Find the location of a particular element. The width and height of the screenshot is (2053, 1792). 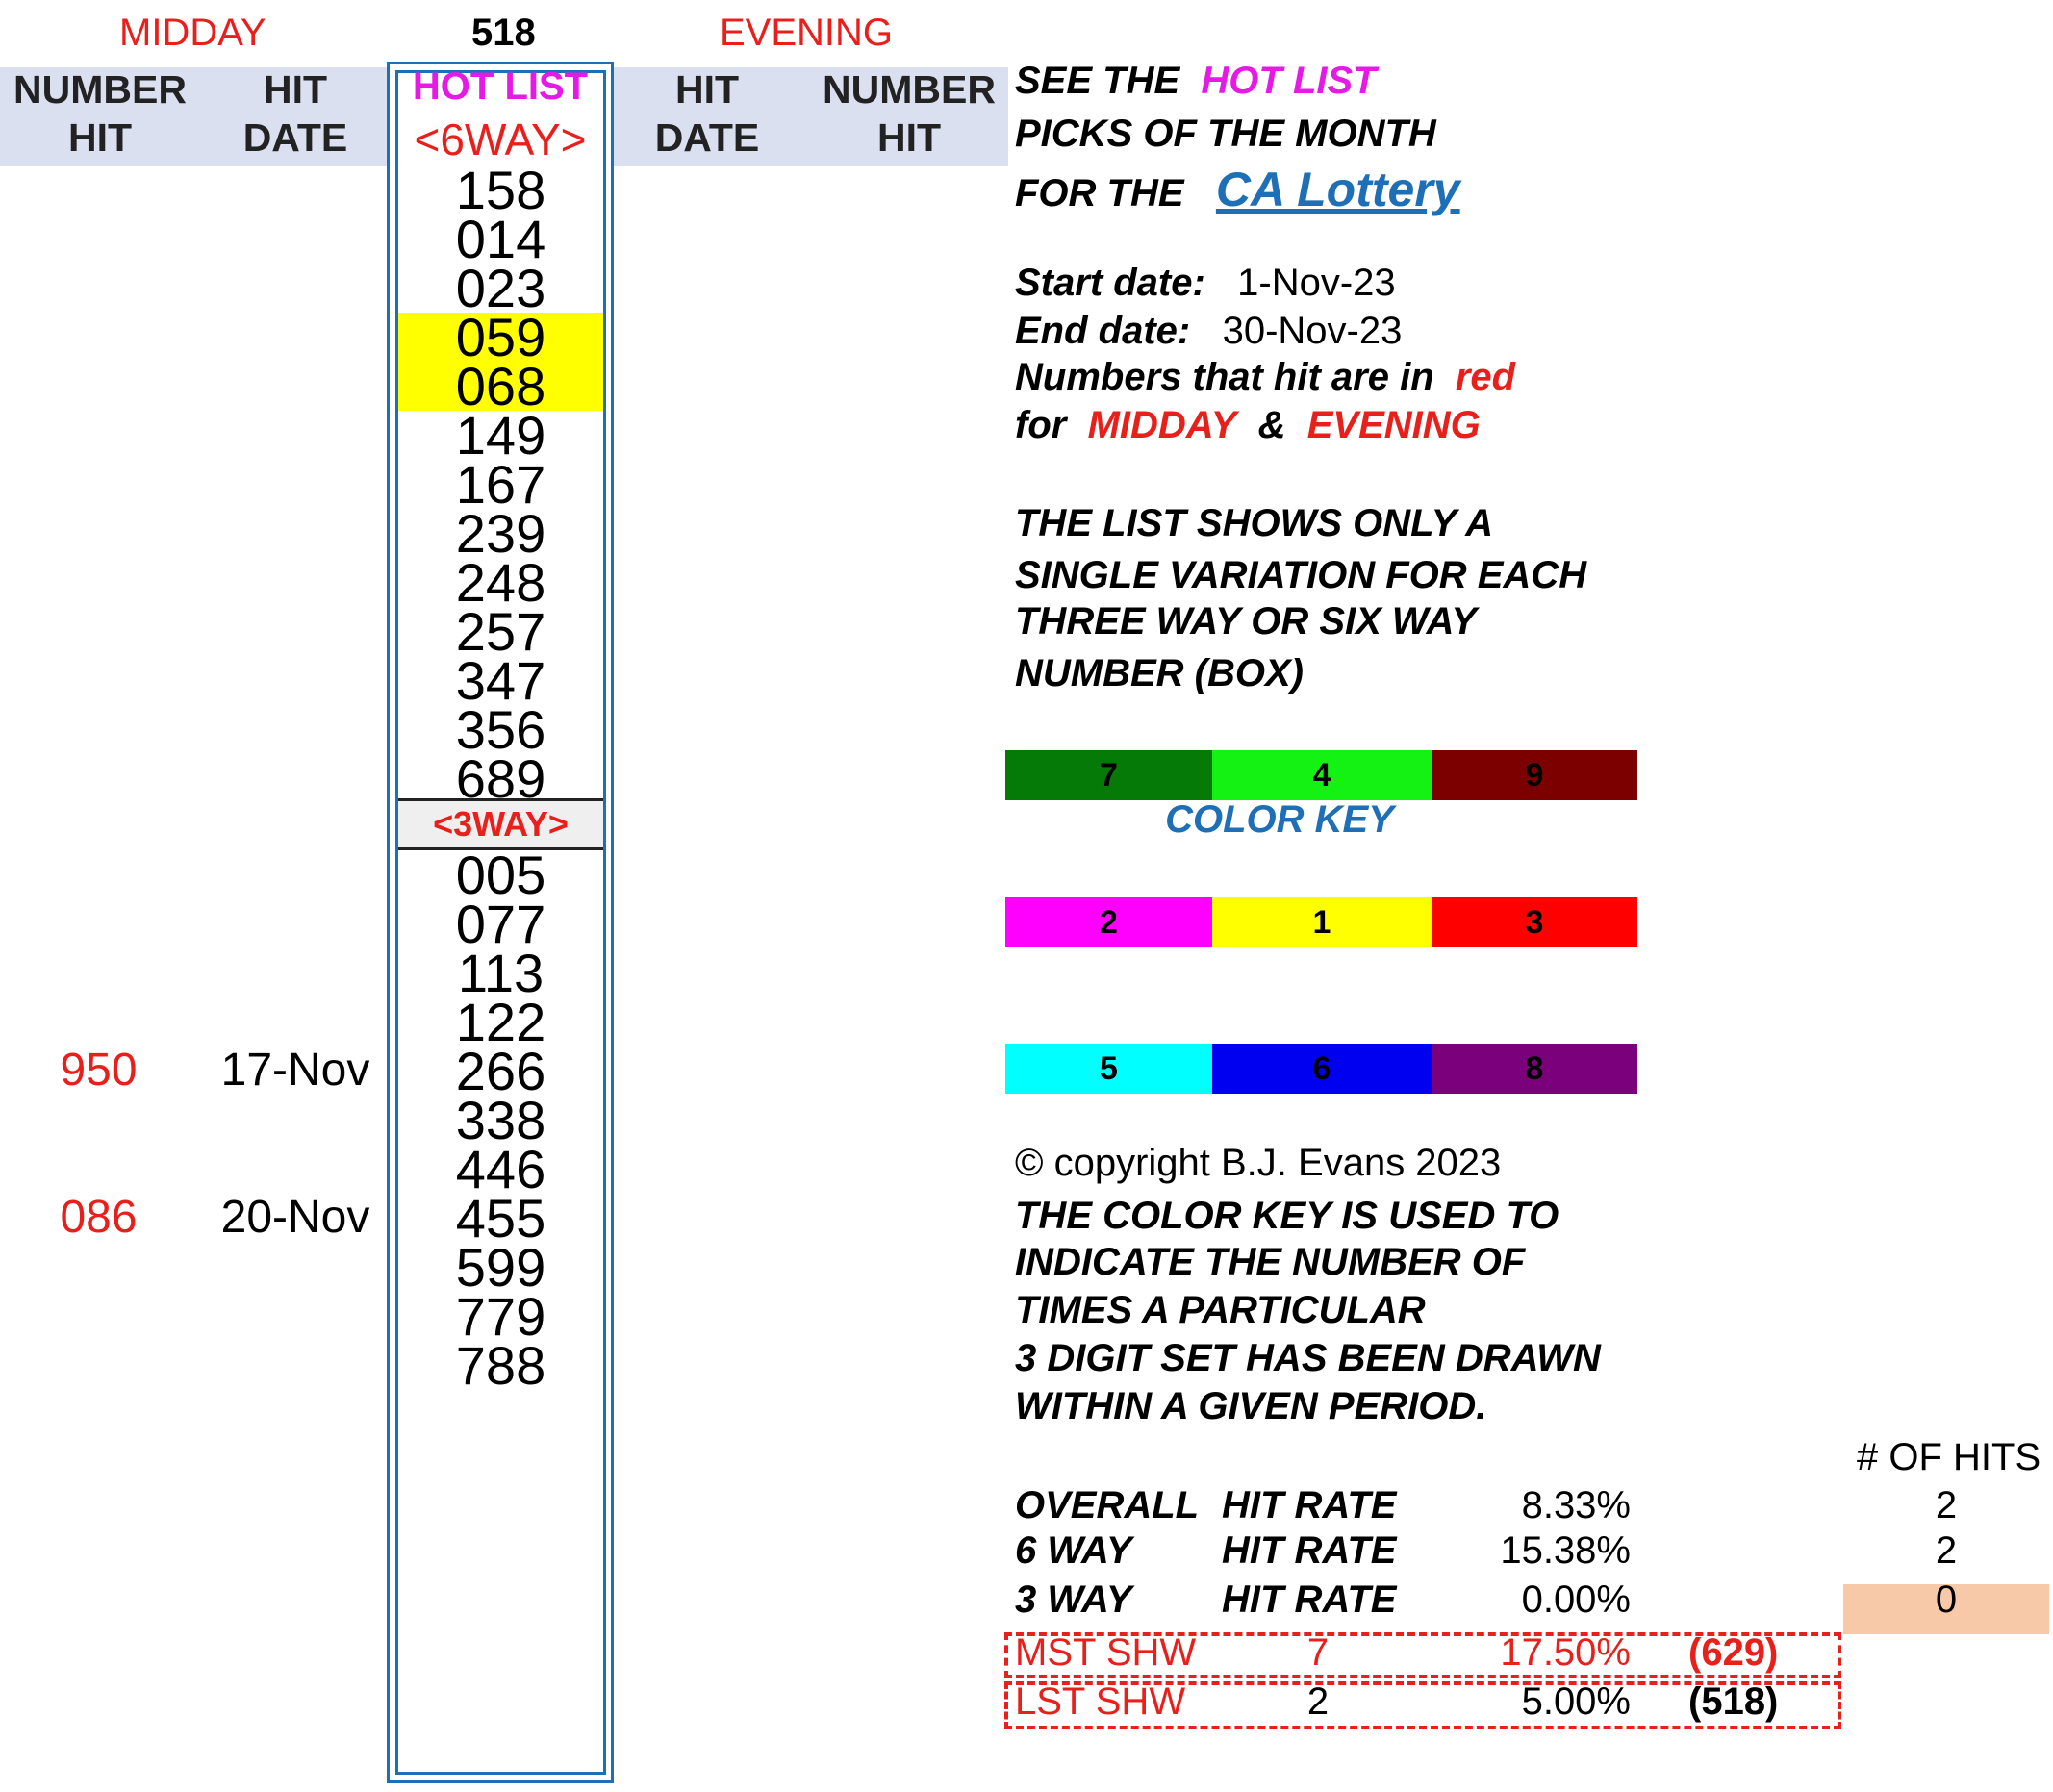

color-key-cell: 8 is located at coordinates (1535, 1069).